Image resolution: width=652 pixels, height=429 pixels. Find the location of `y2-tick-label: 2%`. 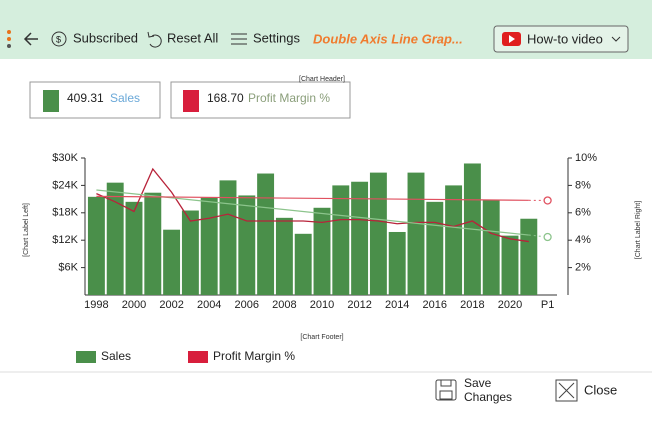

y2-tick-label: 2% is located at coordinates (583, 268).